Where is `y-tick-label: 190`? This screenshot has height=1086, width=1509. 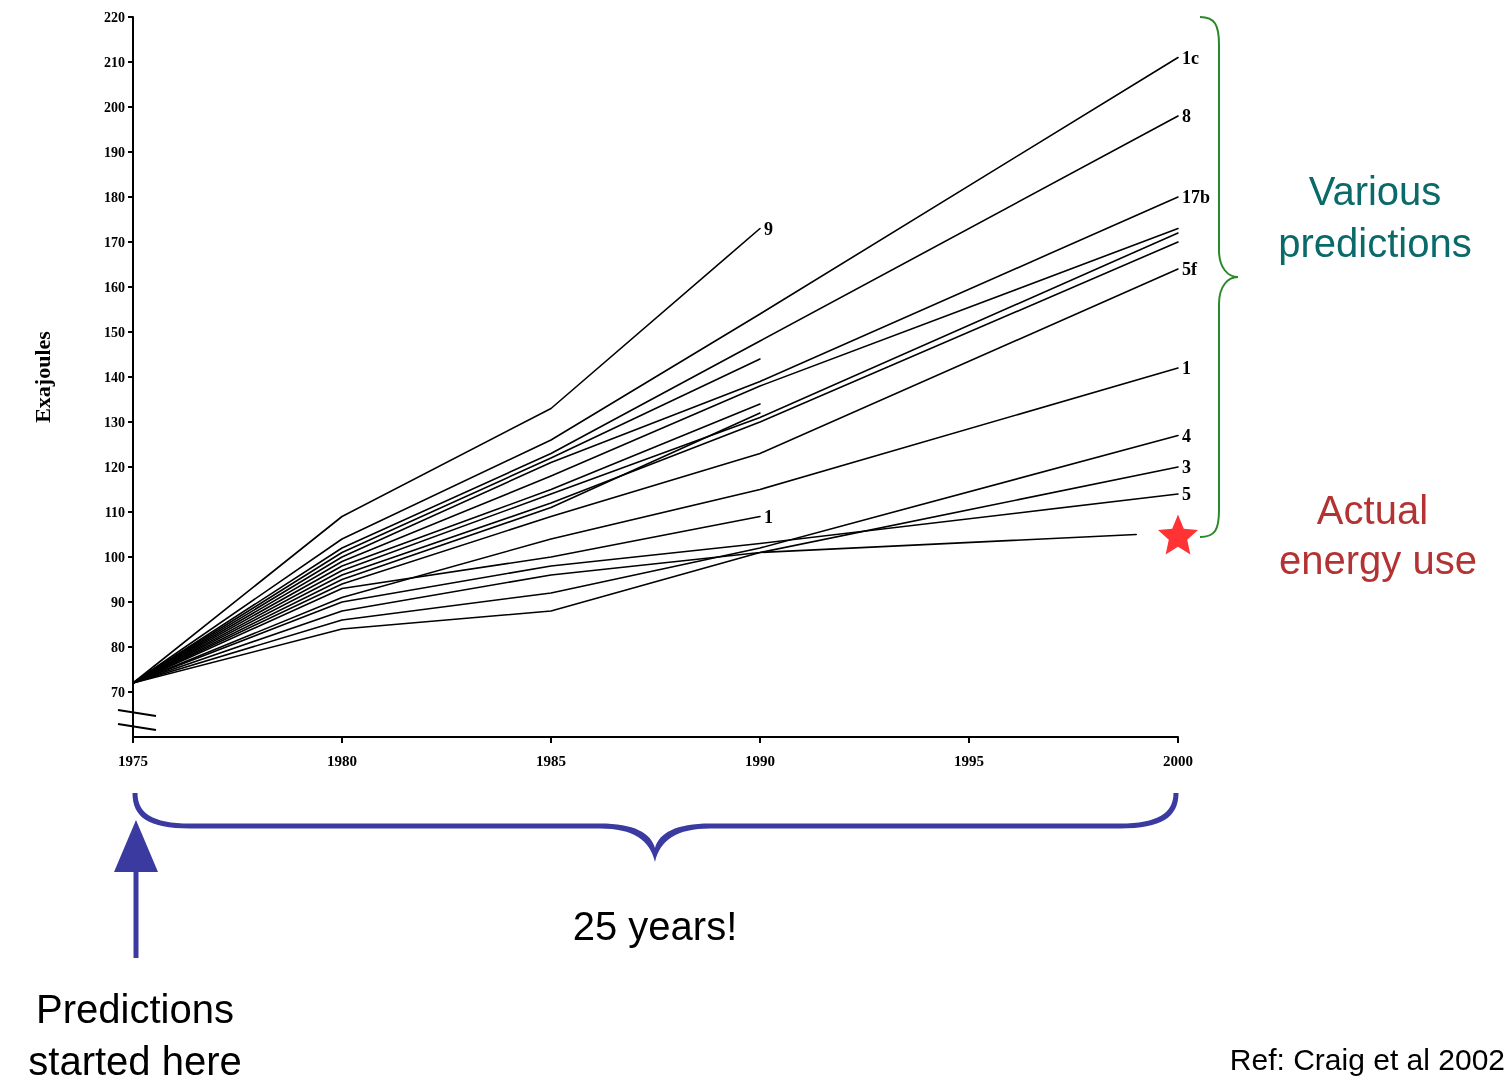 y-tick-label: 190 is located at coordinates (114, 152).